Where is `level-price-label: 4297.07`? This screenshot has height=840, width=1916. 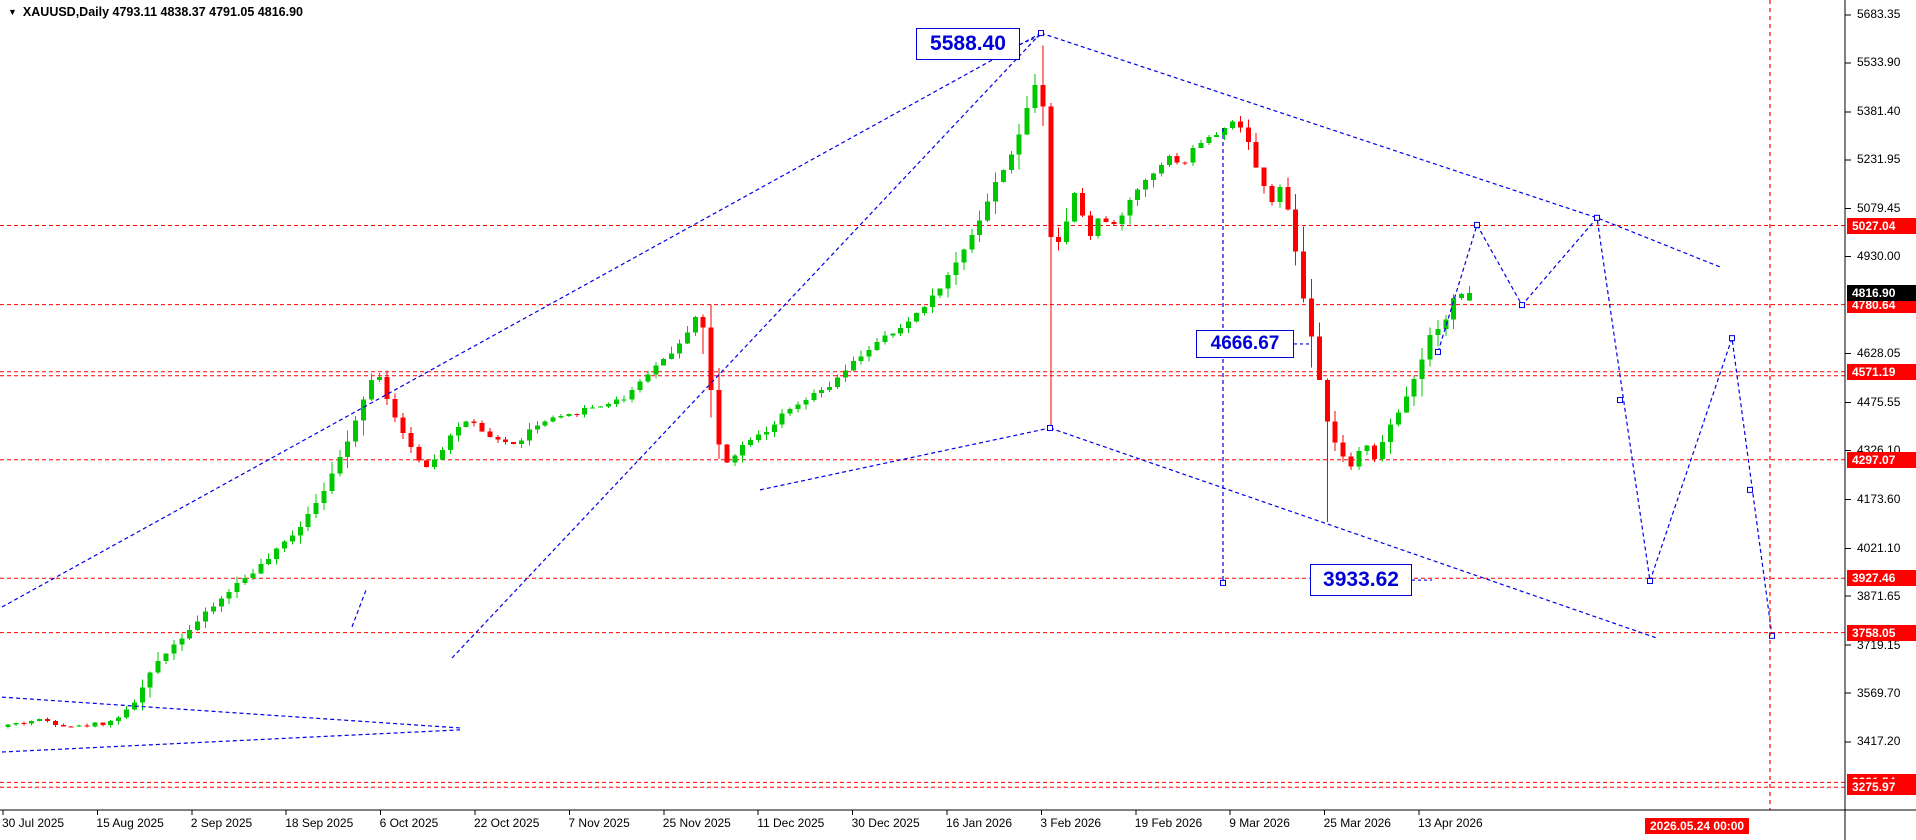 level-price-label: 4297.07 is located at coordinates (1881, 459).